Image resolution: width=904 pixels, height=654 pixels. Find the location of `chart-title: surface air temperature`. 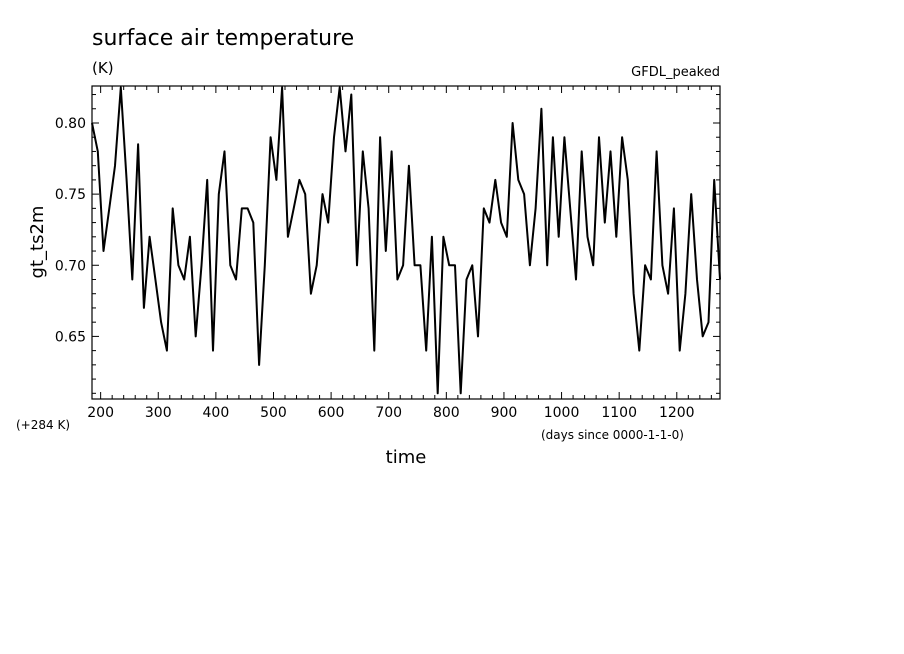

chart-title: surface air temperature is located at coordinates (223, 38).